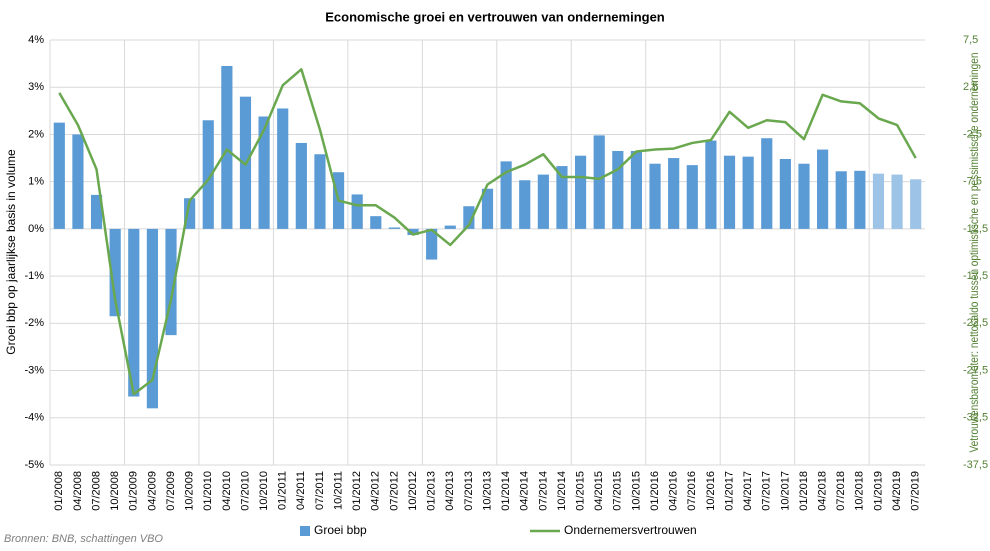 Image resolution: width=990 pixels, height=551 pixels. Describe the element at coordinates (916, 491) in the screenshot. I see `x-tick-label: 07/2019` at that location.